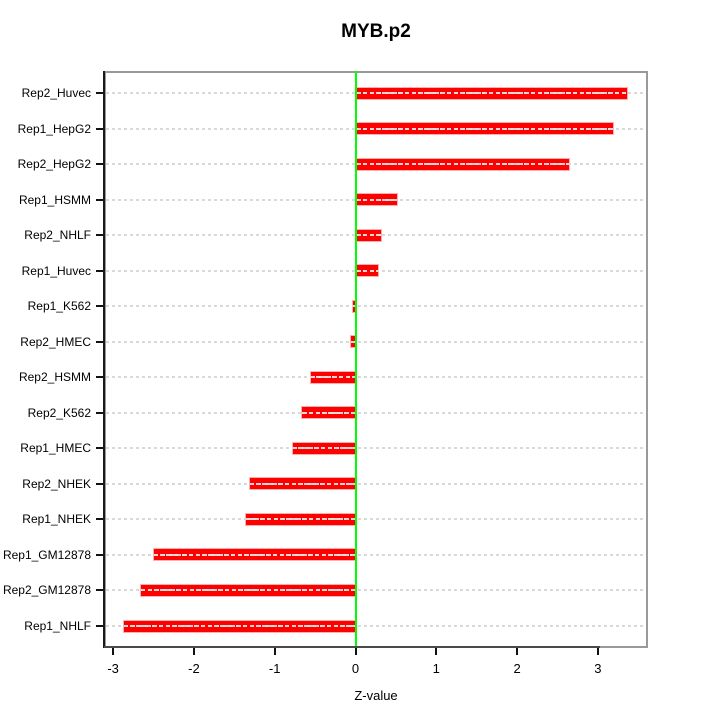 The height and width of the screenshot is (720, 720). I want to click on y-axis-label: Rep2_GM12878, so click(46, 590).